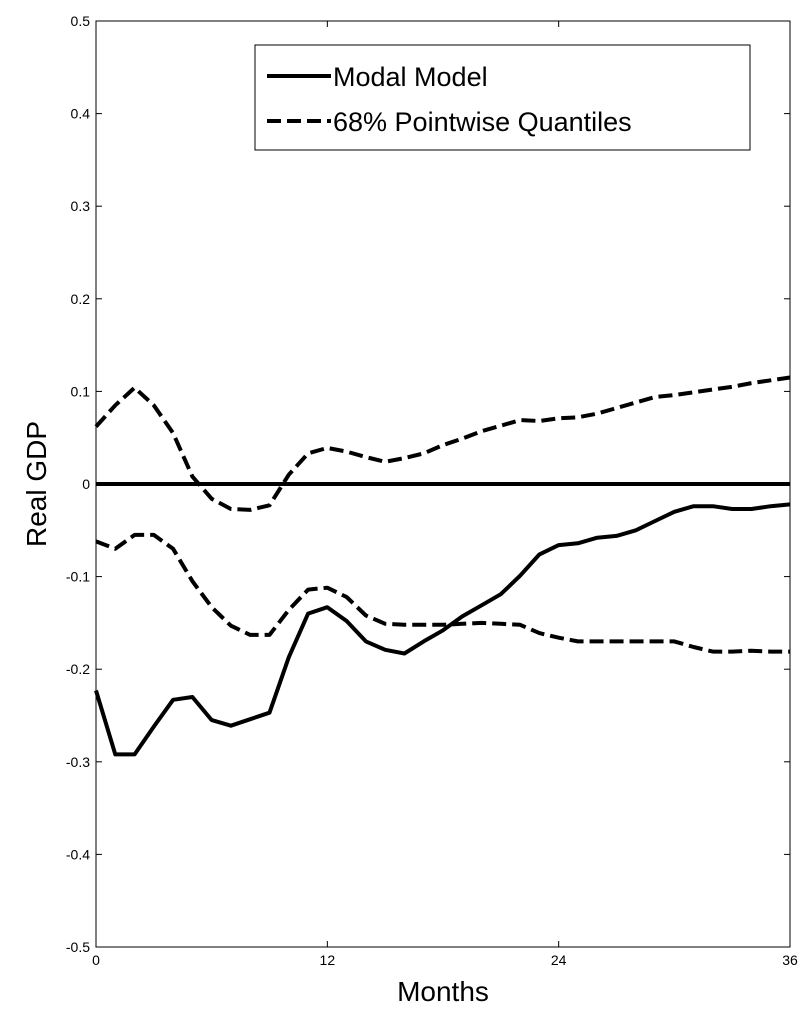 The width and height of the screenshot is (801, 1011). I want to click on y-tick-label: -0.5, so click(78, 947).